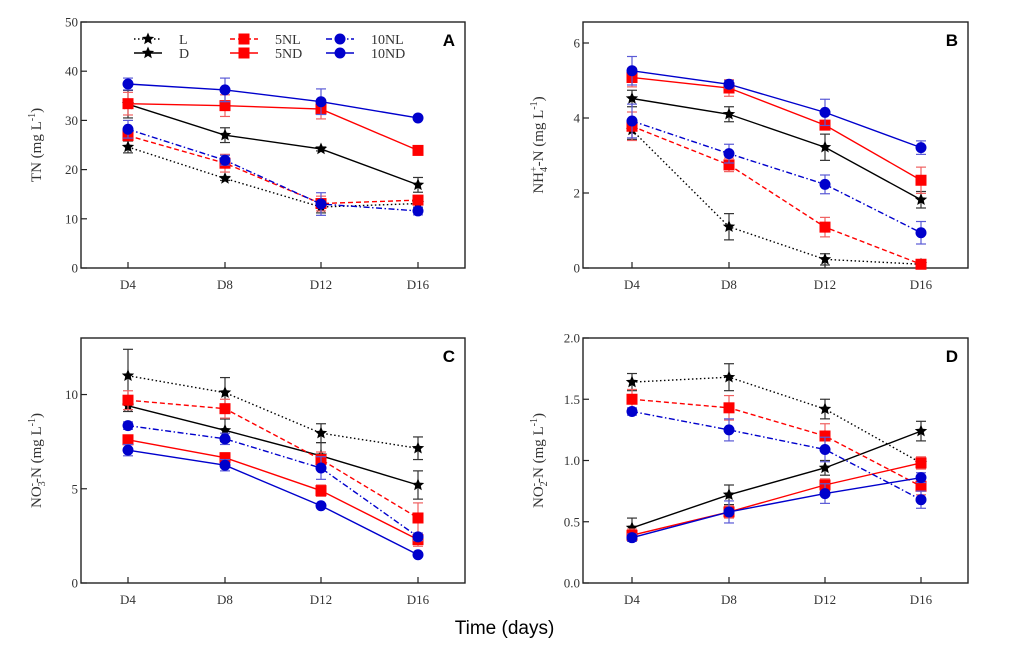  What do you see at coordinates (75, 488) in the screenshot?
I see `y-tick-label: 5` at bounding box center [75, 488].